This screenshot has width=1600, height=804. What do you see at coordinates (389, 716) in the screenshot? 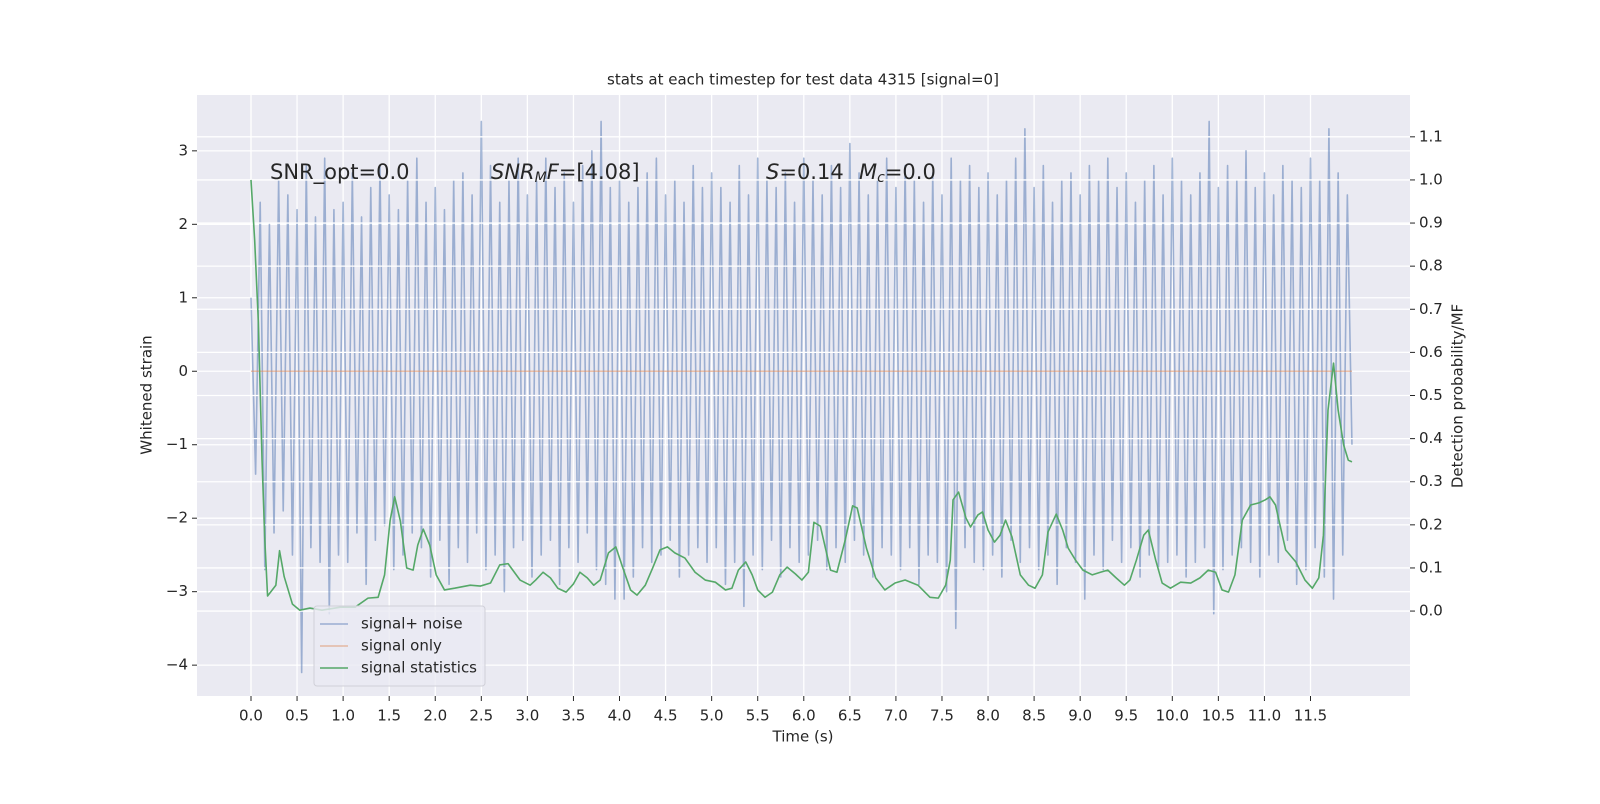
I see `x-tick-label: 1.5` at bounding box center [389, 716].